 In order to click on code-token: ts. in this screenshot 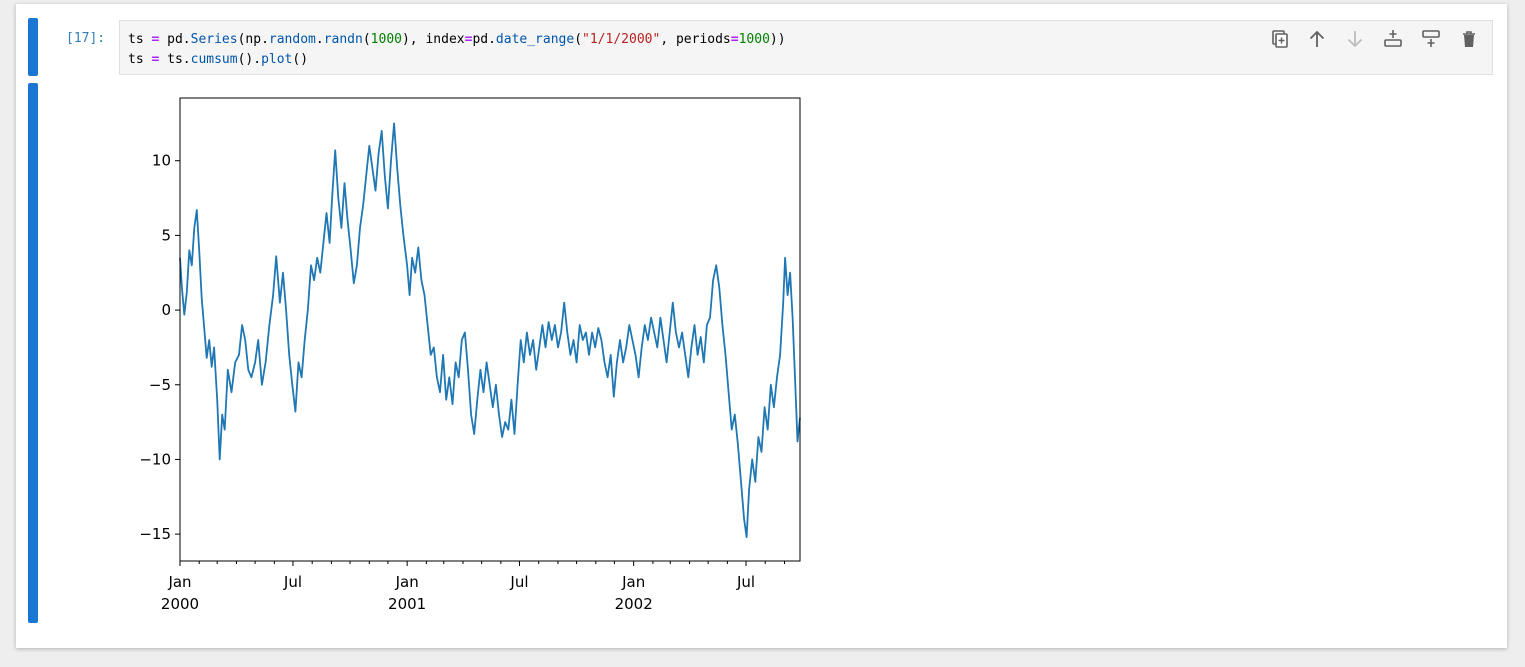, I will do `click(175, 59)`.